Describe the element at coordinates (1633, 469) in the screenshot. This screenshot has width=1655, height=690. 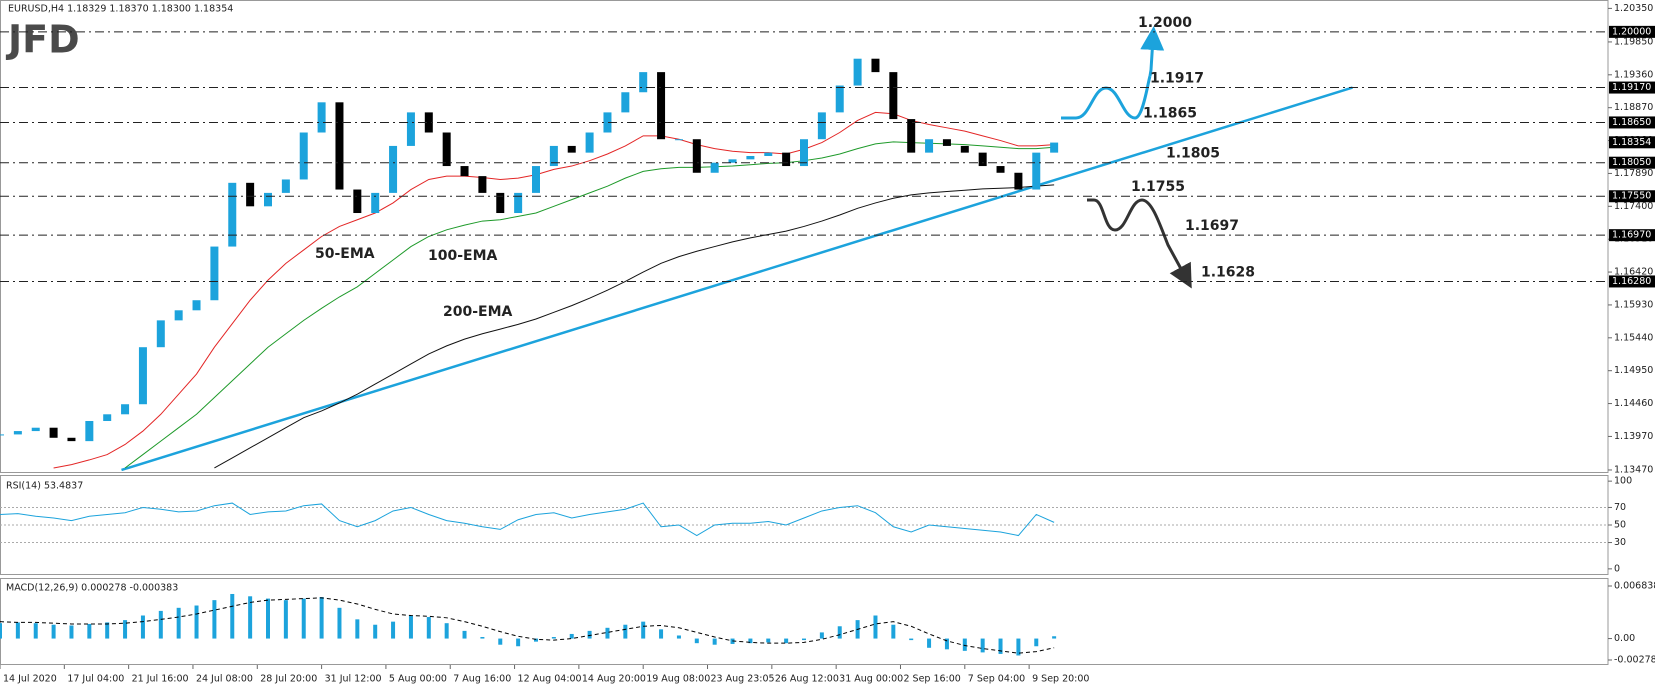
I see `y-tick-label: 1.13470` at that location.